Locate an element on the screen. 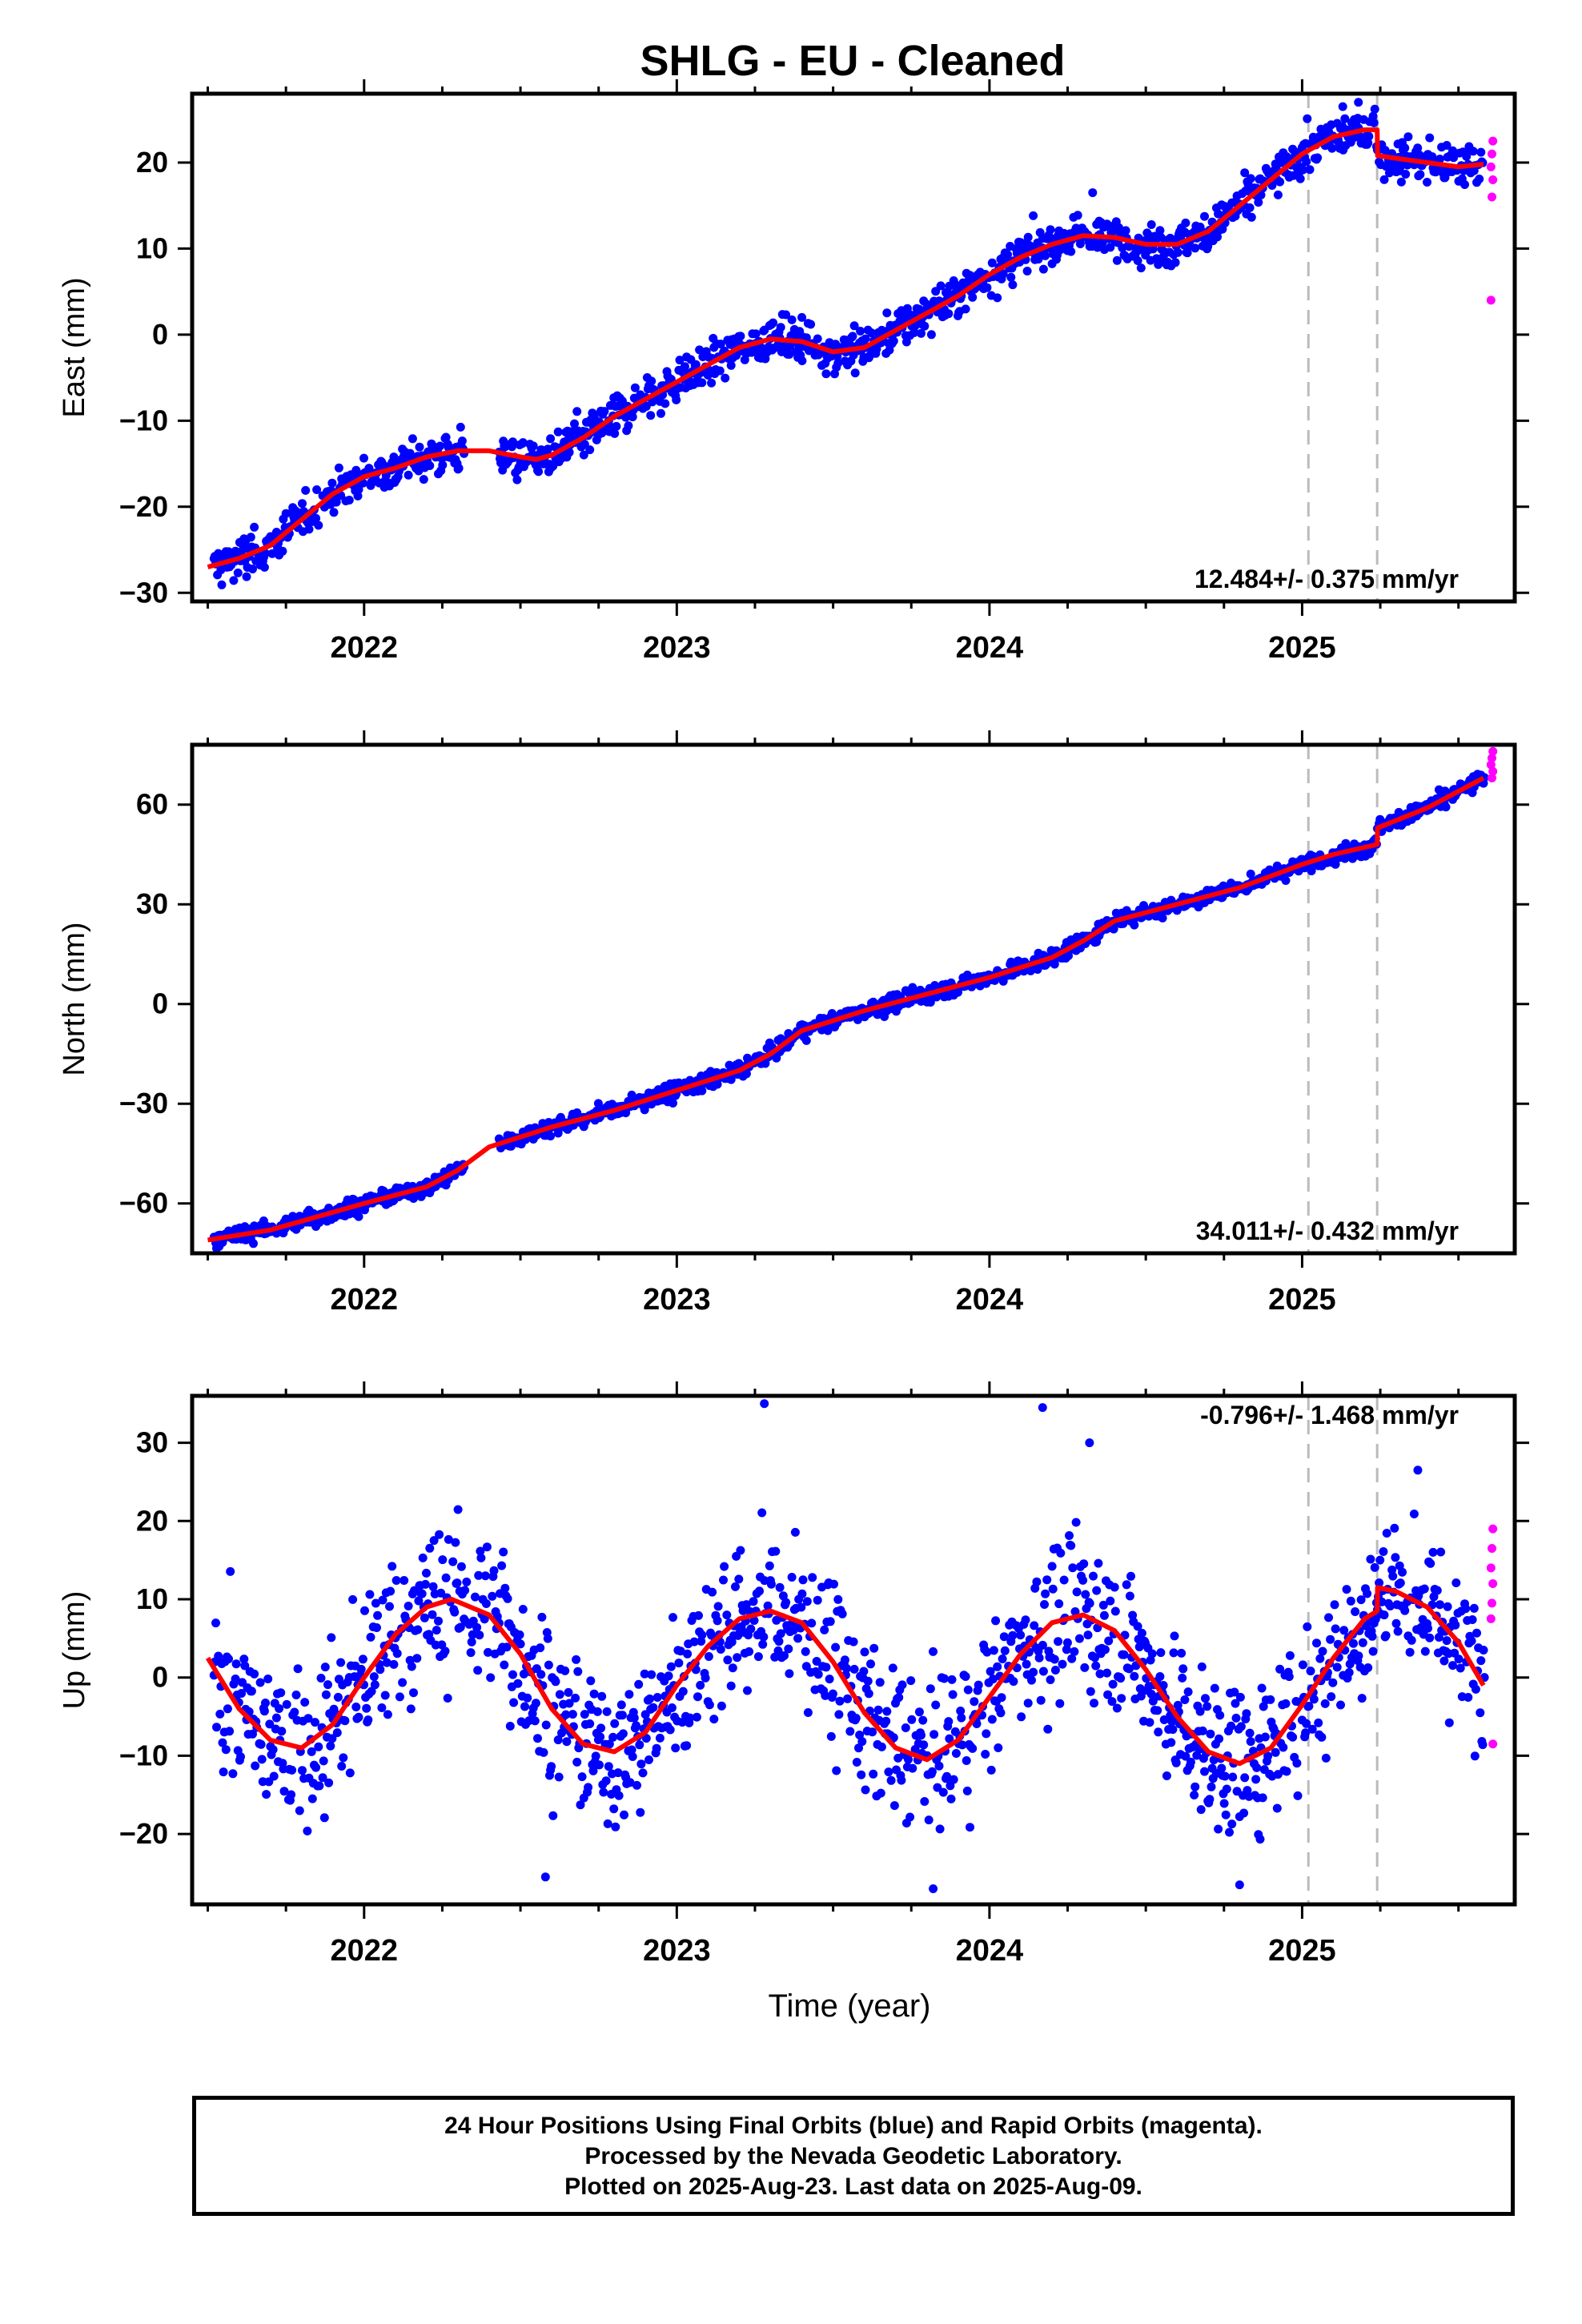 The image size is (1582, 2324). up-rapid-point is located at coordinates (1491, 1603).